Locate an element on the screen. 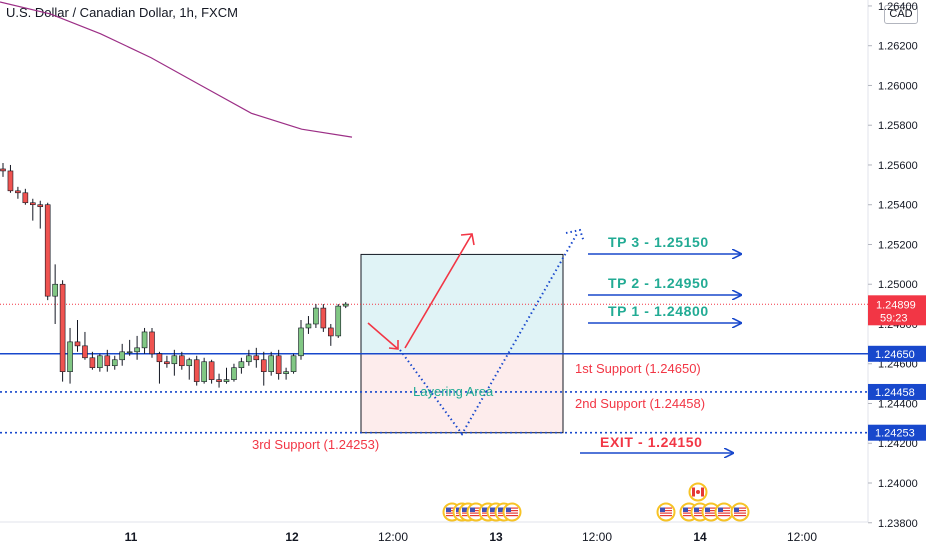  support-label: 1st Support (1.24650) is located at coordinates (638, 368).